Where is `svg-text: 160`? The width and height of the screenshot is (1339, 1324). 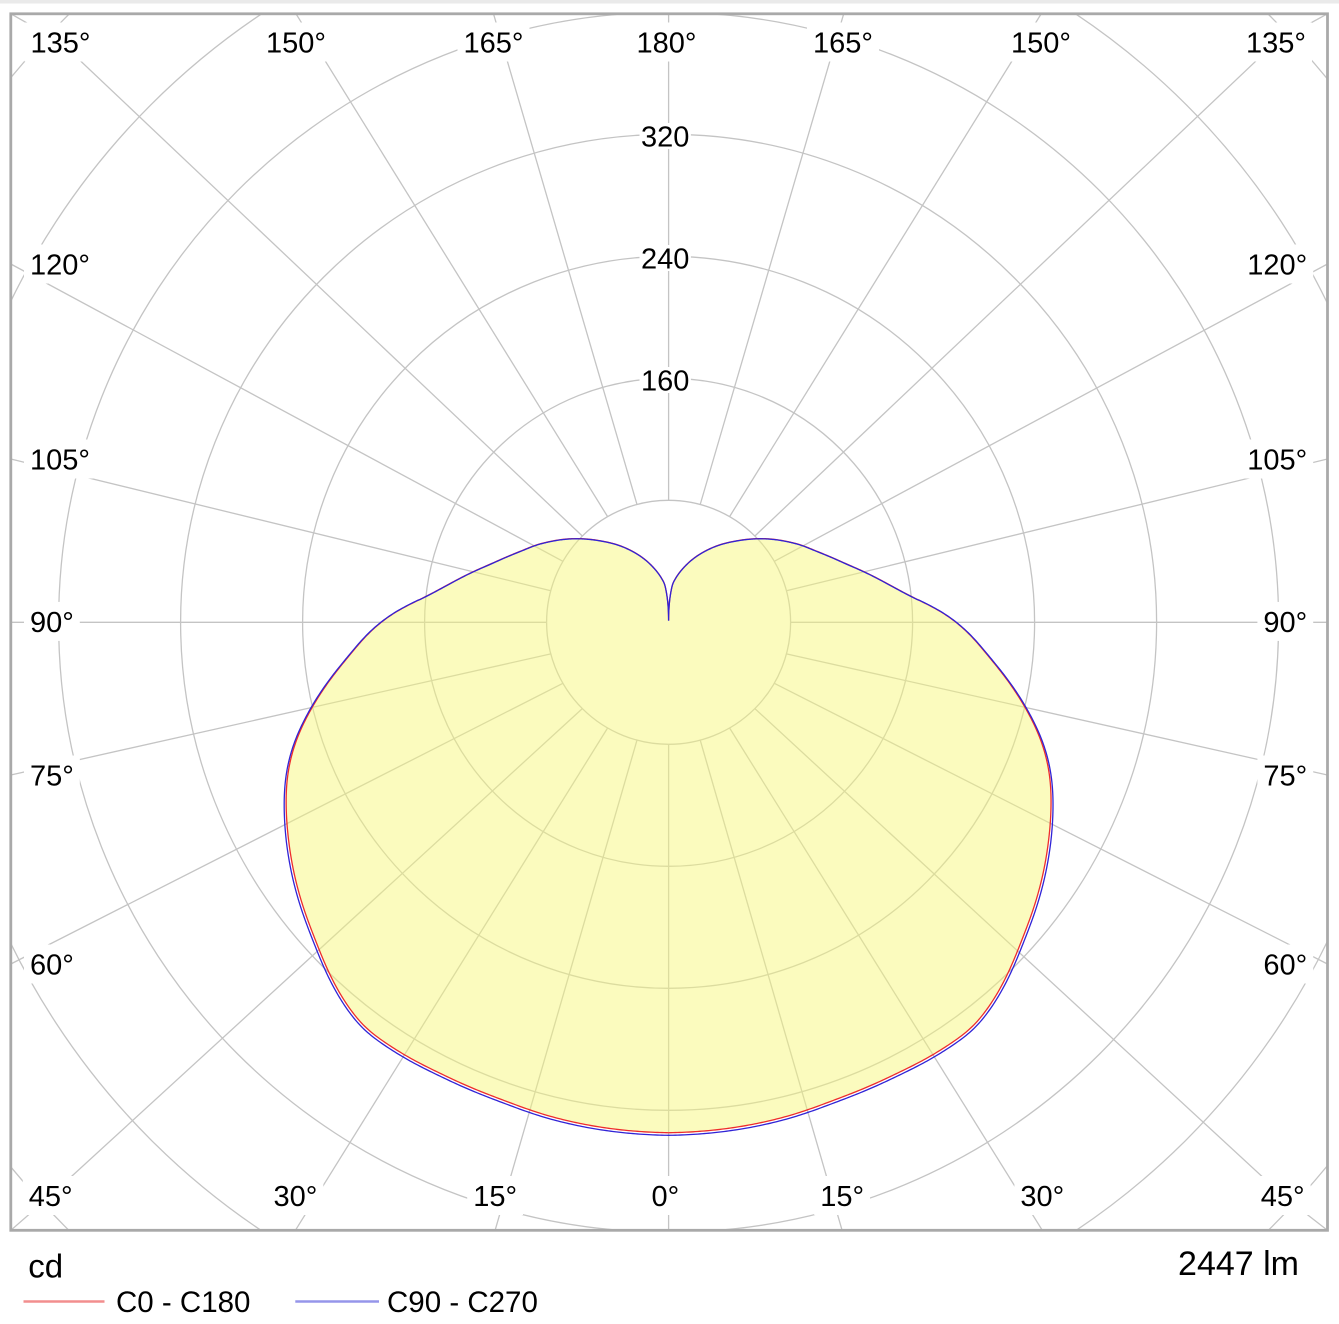
svg-text: 160 is located at coordinates (665, 382).